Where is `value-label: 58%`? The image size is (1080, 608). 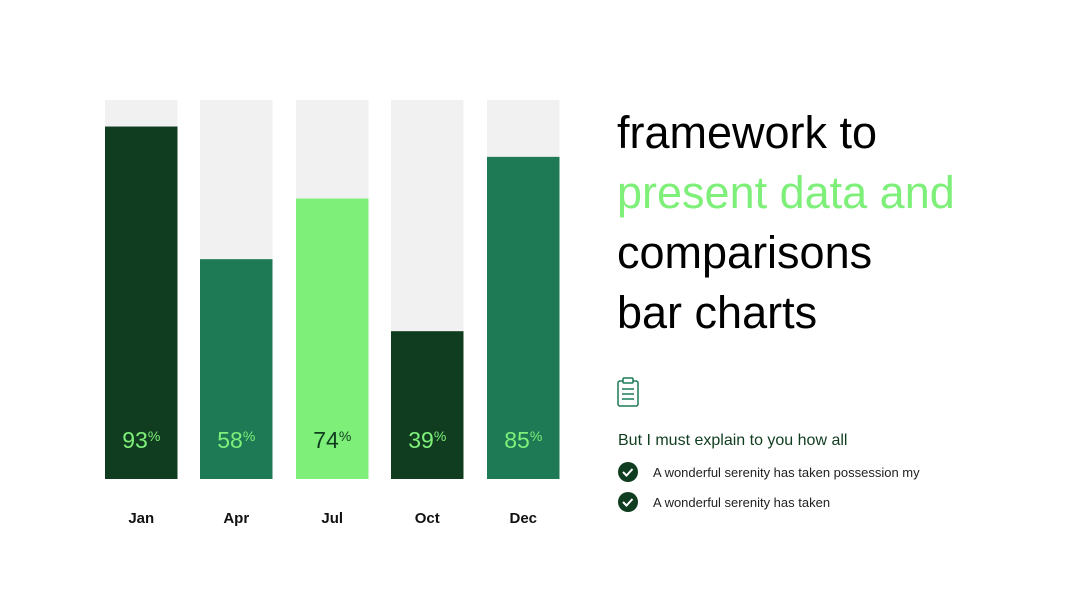
value-label: 58% is located at coordinates (236, 440).